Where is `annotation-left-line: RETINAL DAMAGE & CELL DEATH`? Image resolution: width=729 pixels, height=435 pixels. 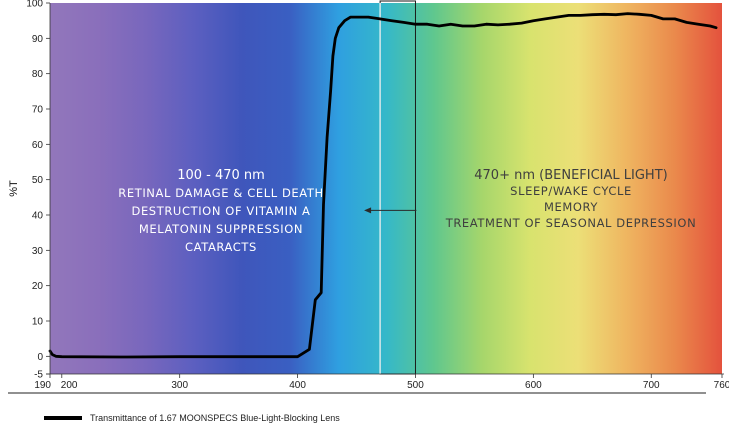 annotation-left-line: RETINAL DAMAGE & CELL DEATH is located at coordinates (221, 193).